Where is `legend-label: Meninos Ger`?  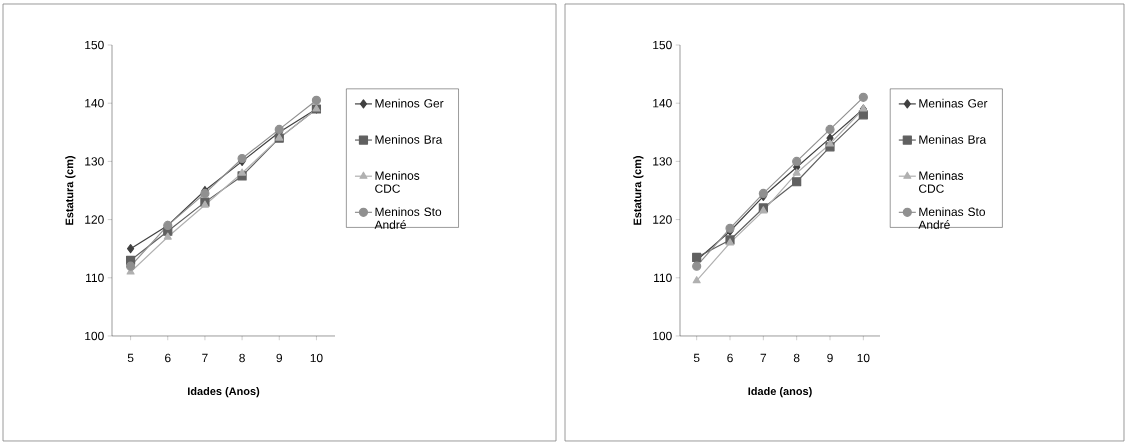
legend-label: Meninos Ger is located at coordinates (409, 103).